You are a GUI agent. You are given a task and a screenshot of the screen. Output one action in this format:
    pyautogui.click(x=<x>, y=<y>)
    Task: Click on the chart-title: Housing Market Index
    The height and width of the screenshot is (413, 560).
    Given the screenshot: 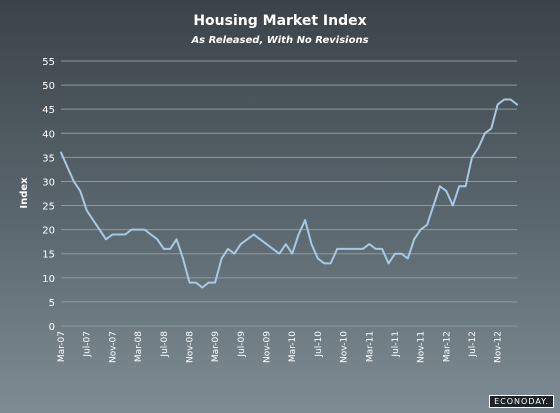 What is the action you would take?
    pyautogui.click(x=280, y=21)
    